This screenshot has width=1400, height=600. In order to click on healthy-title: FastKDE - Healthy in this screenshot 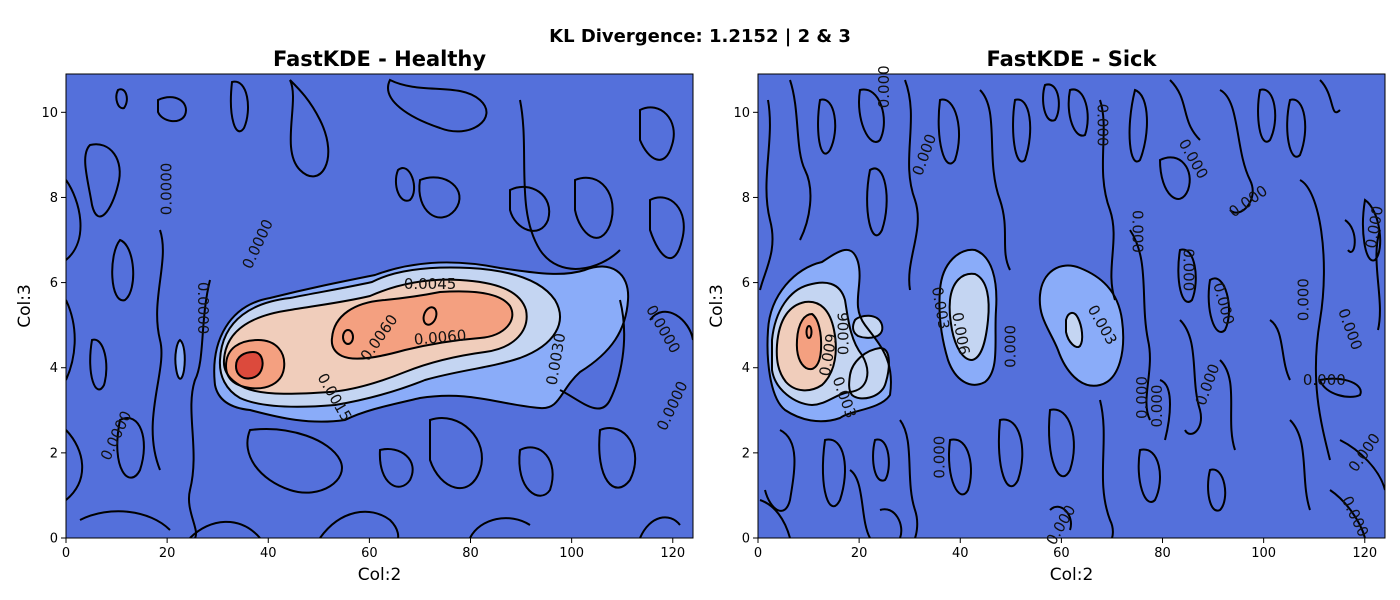, I will do `click(379, 59)`.